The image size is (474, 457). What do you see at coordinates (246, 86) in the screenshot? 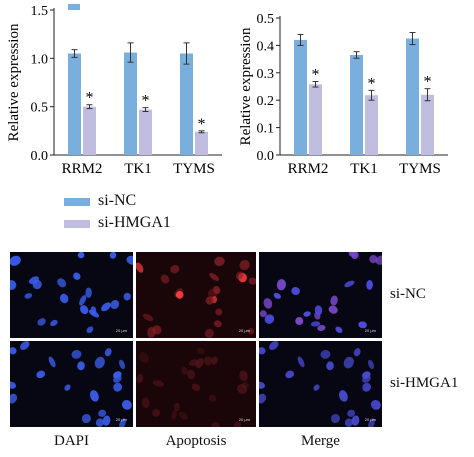
I see `y-axis-label: Relative expression` at bounding box center [246, 86].